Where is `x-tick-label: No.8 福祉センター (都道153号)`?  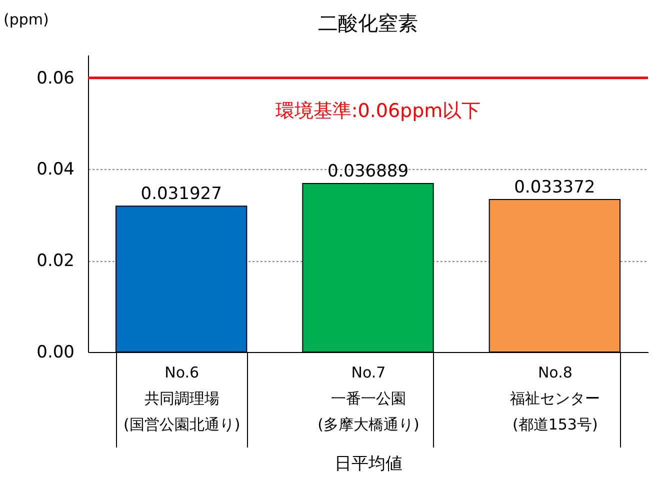
x-tick-label: No.8 福祉センター (都道153号) is located at coordinates (555, 399).